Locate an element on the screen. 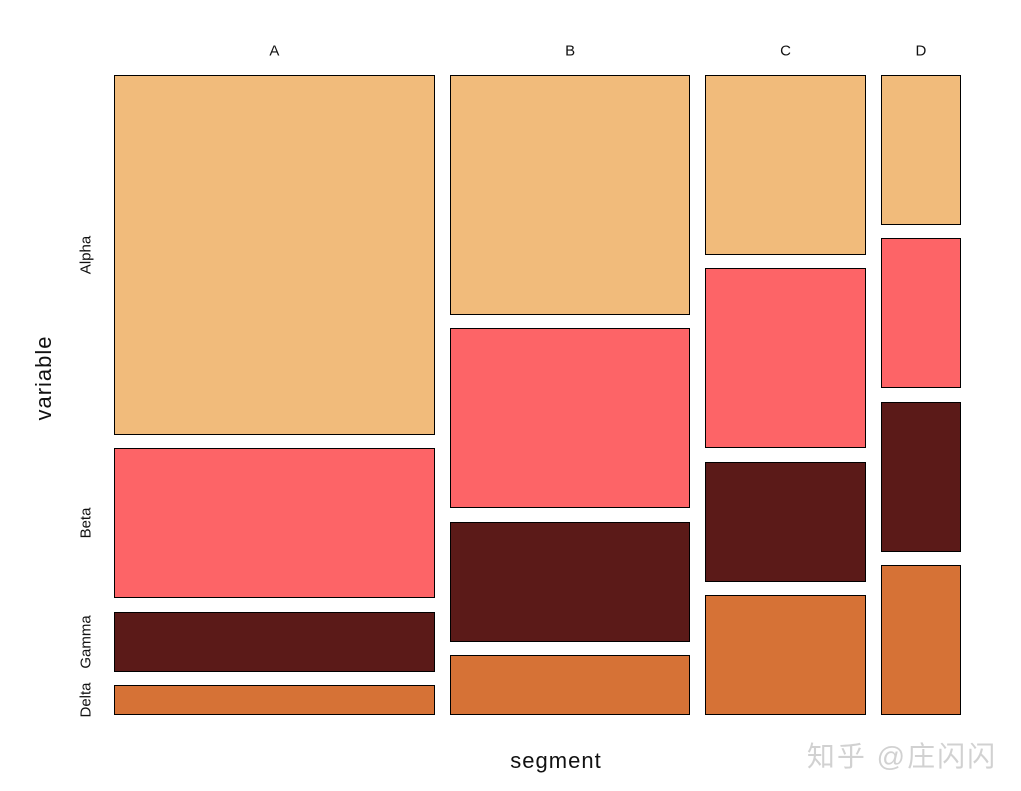  x-axis-title: segment is located at coordinates (556, 760).